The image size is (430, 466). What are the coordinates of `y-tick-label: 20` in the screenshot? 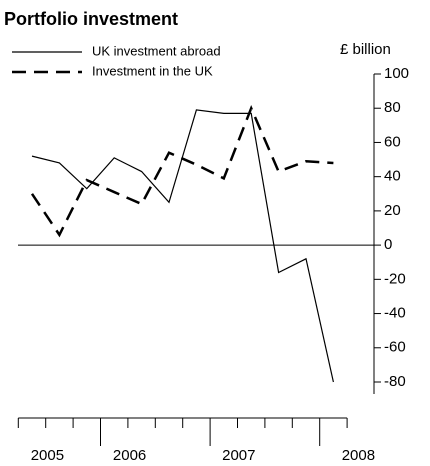 It's located at (392, 210).